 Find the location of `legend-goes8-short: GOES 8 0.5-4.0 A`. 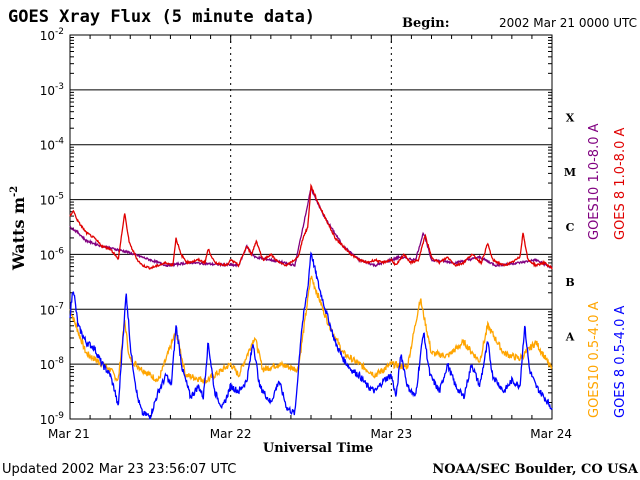

legend-goes8-short: GOES 8 0.5-4.0 A is located at coordinates (620, 362).